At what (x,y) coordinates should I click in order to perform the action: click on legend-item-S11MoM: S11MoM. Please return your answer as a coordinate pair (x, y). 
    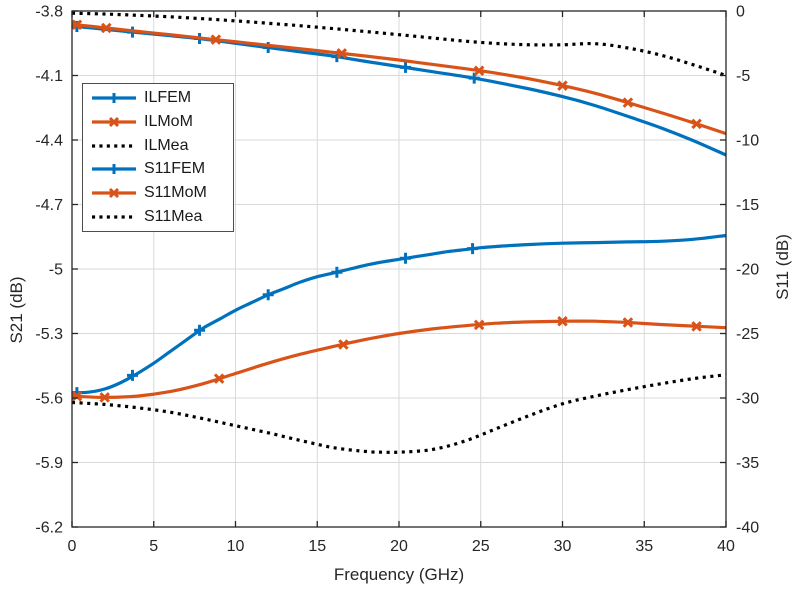
    Looking at the image, I should click on (160, 193).